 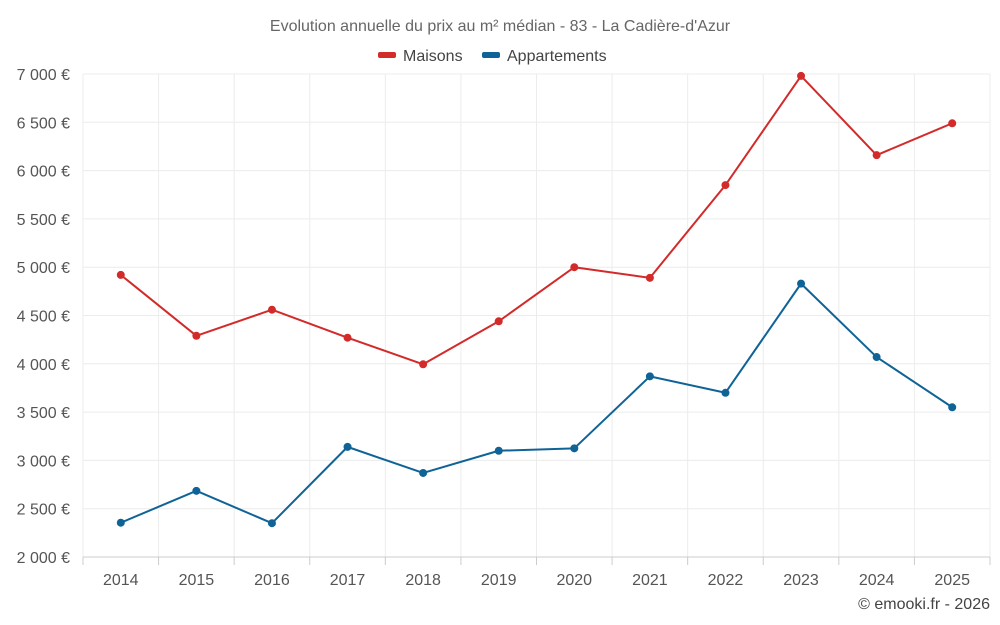 What do you see at coordinates (387, 55) in the screenshot?
I see `legend-swatch-maisons` at bounding box center [387, 55].